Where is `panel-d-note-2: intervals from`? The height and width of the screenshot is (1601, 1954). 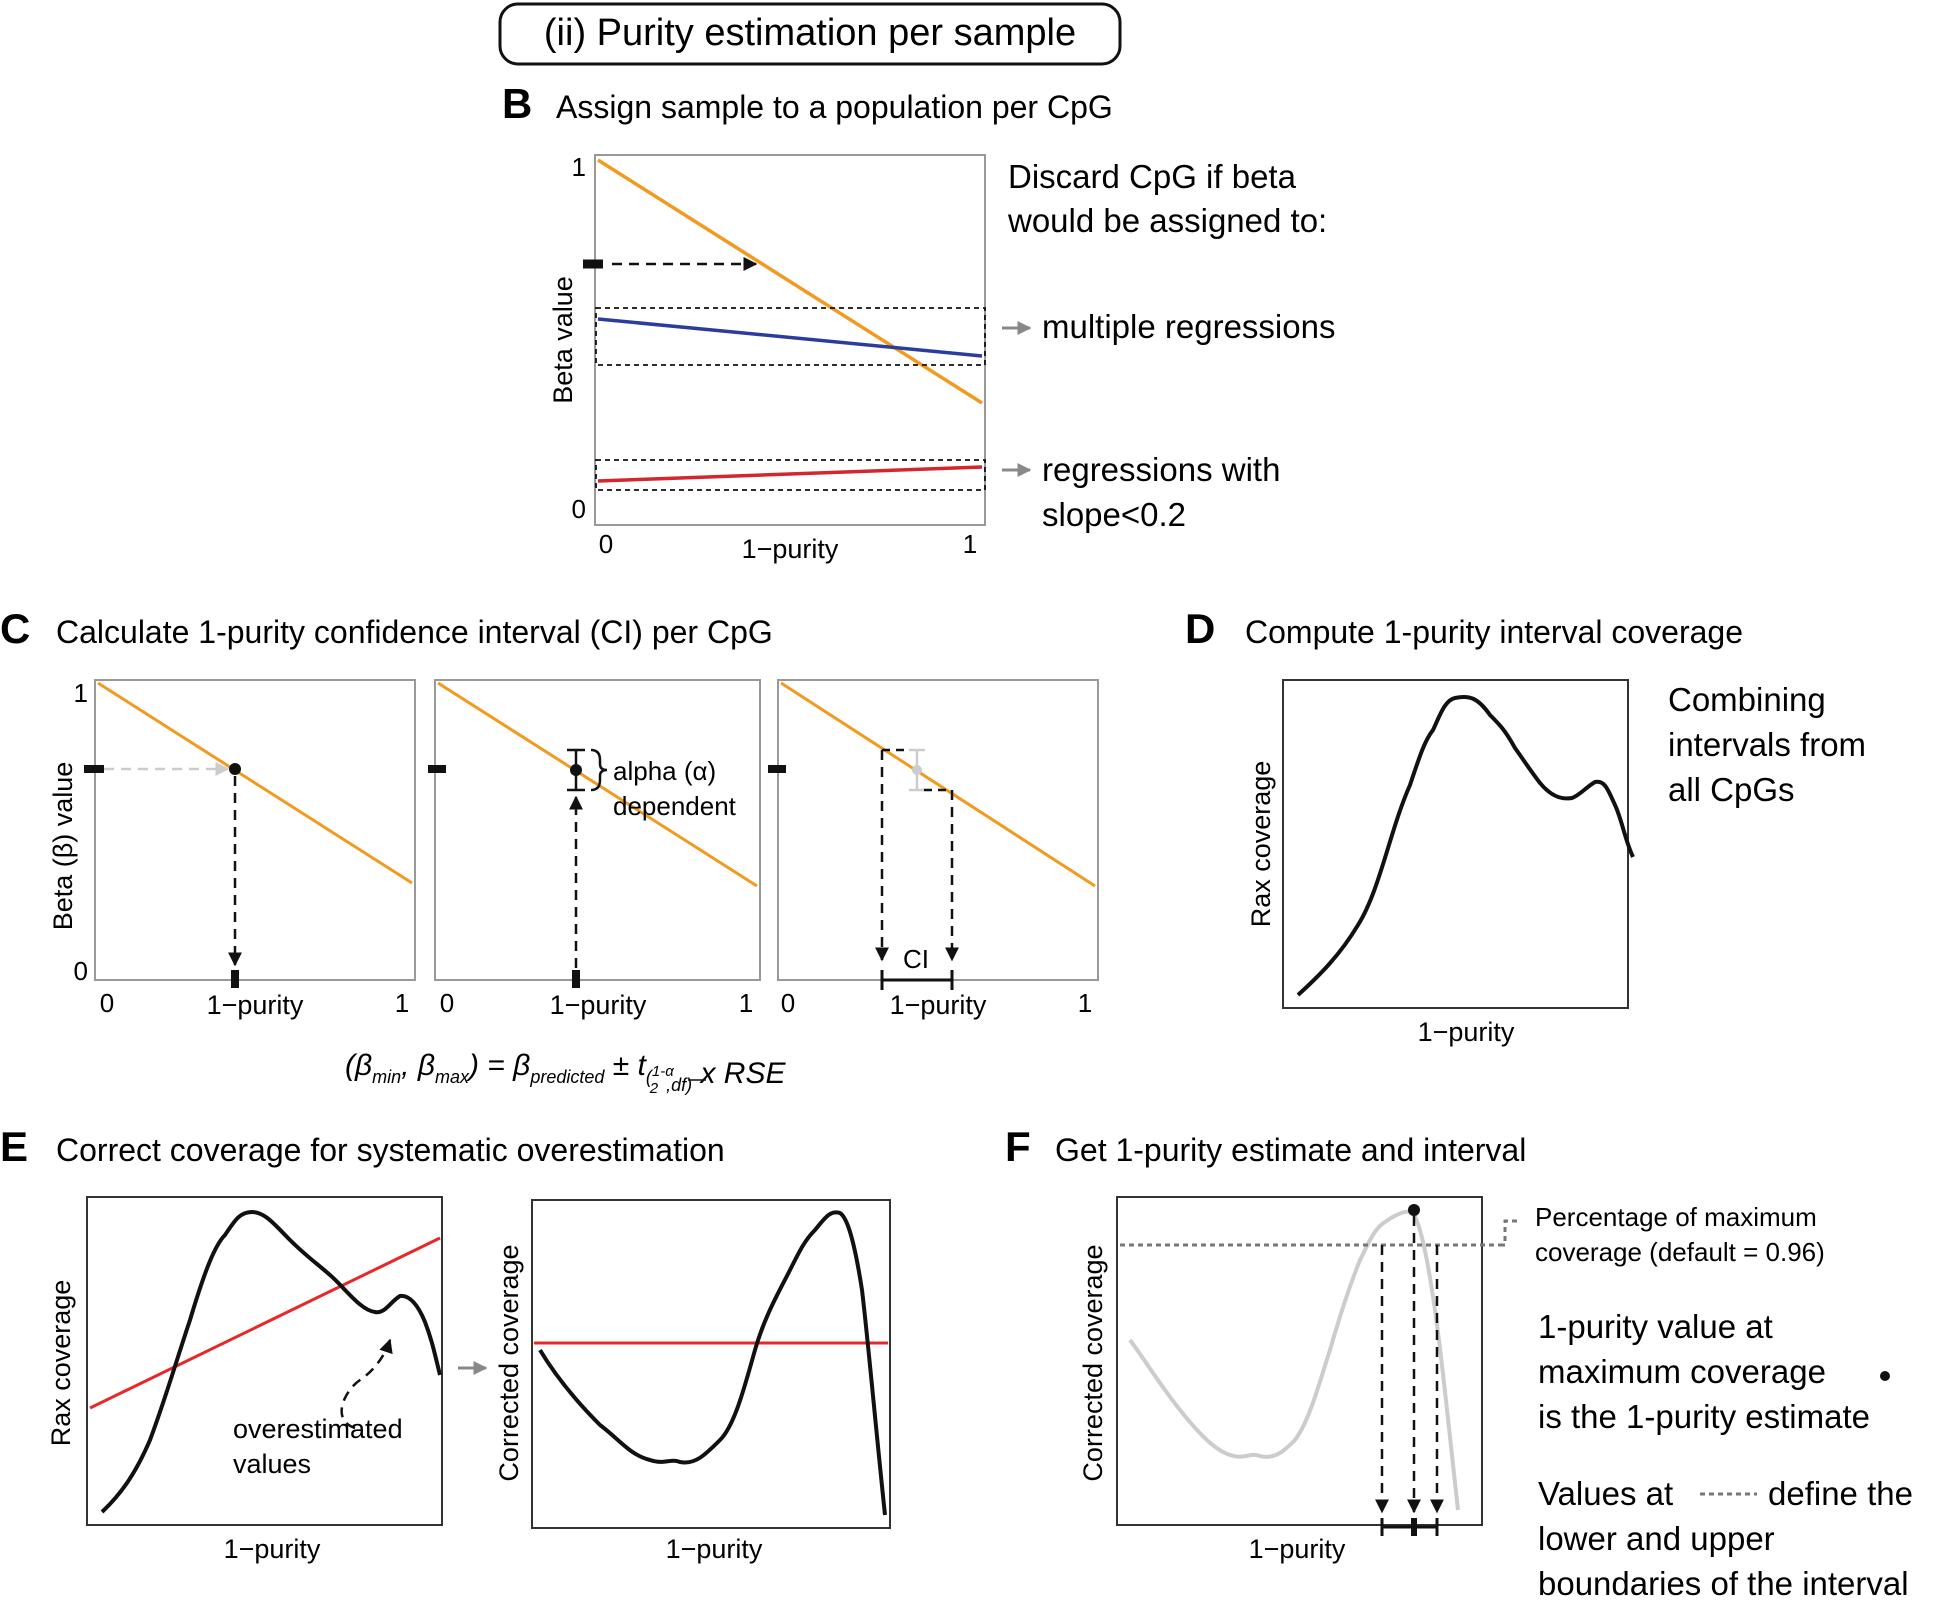
panel-d-note-2: intervals from is located at coordinates (1767, 744).